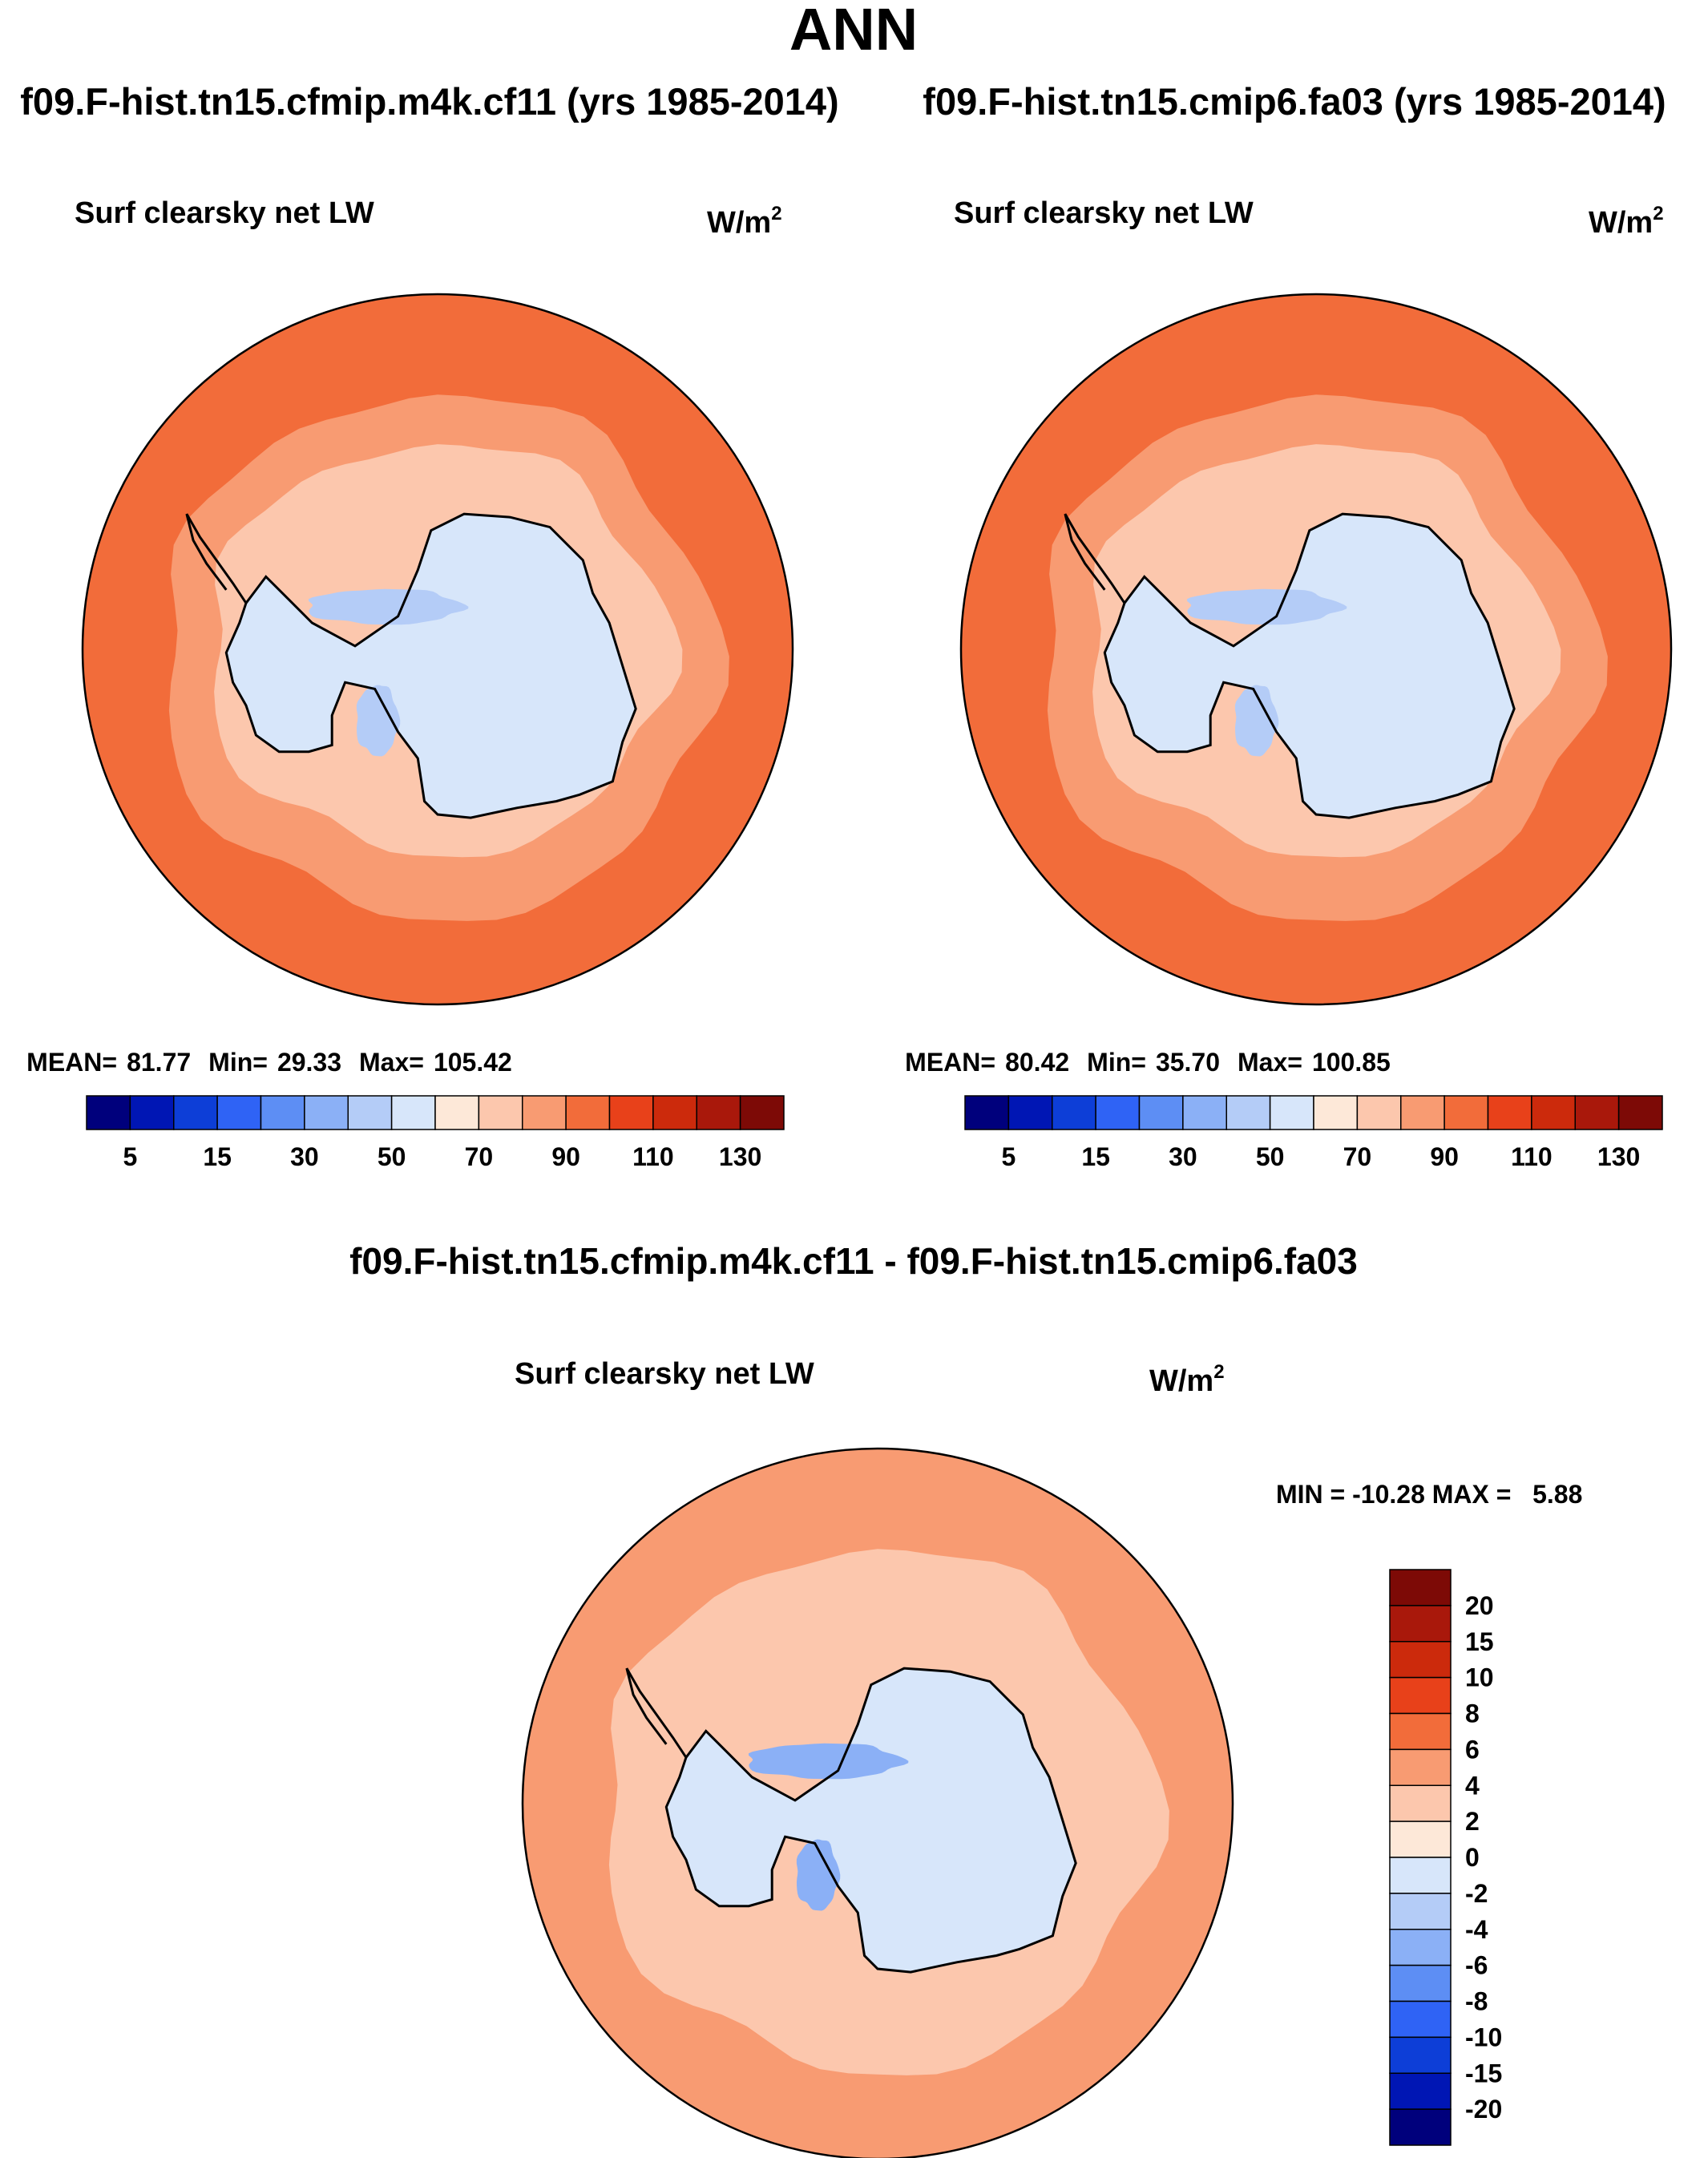  What do you see at coordinates (389, 606) in the screenshot?
I see `map-a-minimum-zone` at bounding box center [389, 606].